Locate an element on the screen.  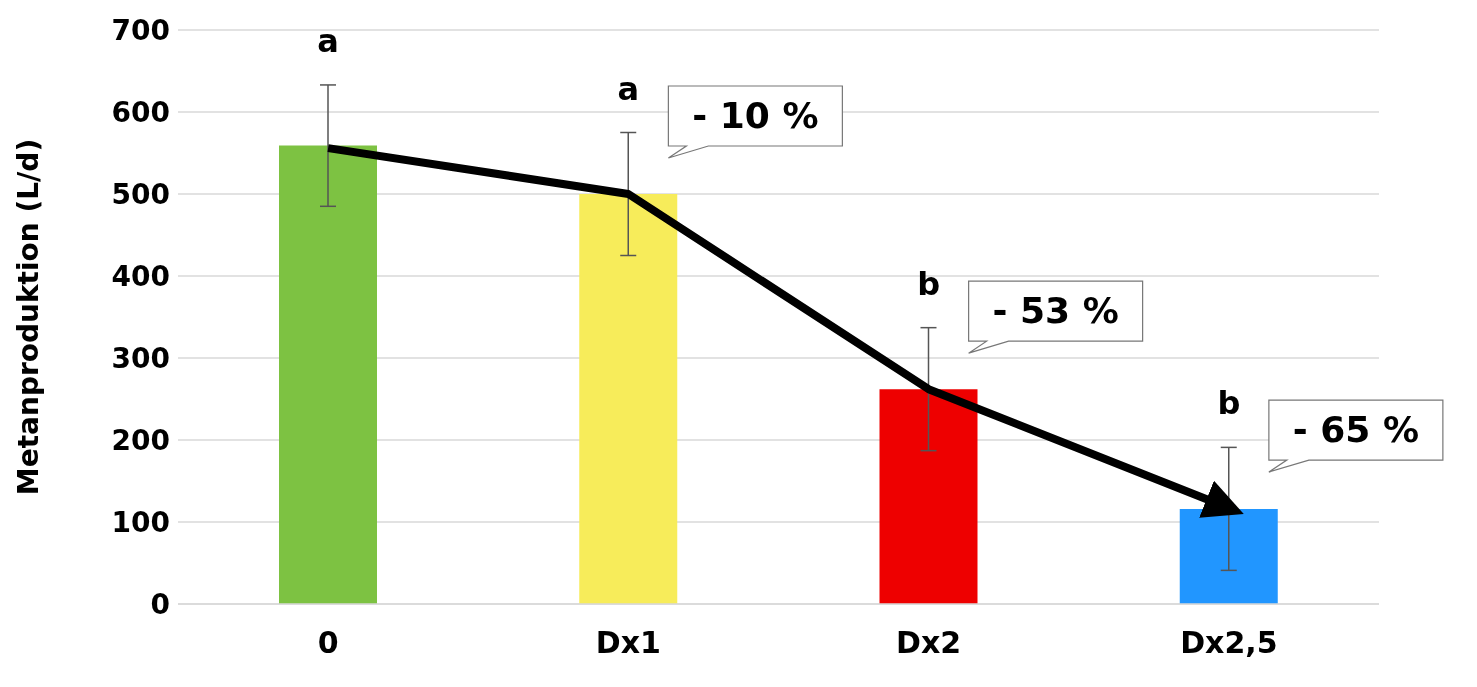
y-tick-label: 0 is located at coordinates (160, 604).